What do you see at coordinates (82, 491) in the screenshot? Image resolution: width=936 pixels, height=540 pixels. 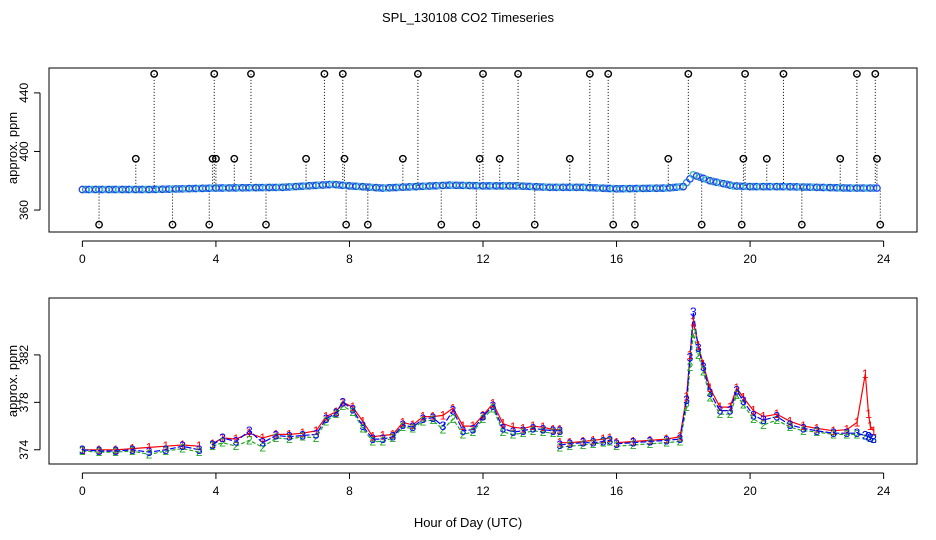 I see `bottom-x-tick-label: 0` at bounding box center [82, 491].